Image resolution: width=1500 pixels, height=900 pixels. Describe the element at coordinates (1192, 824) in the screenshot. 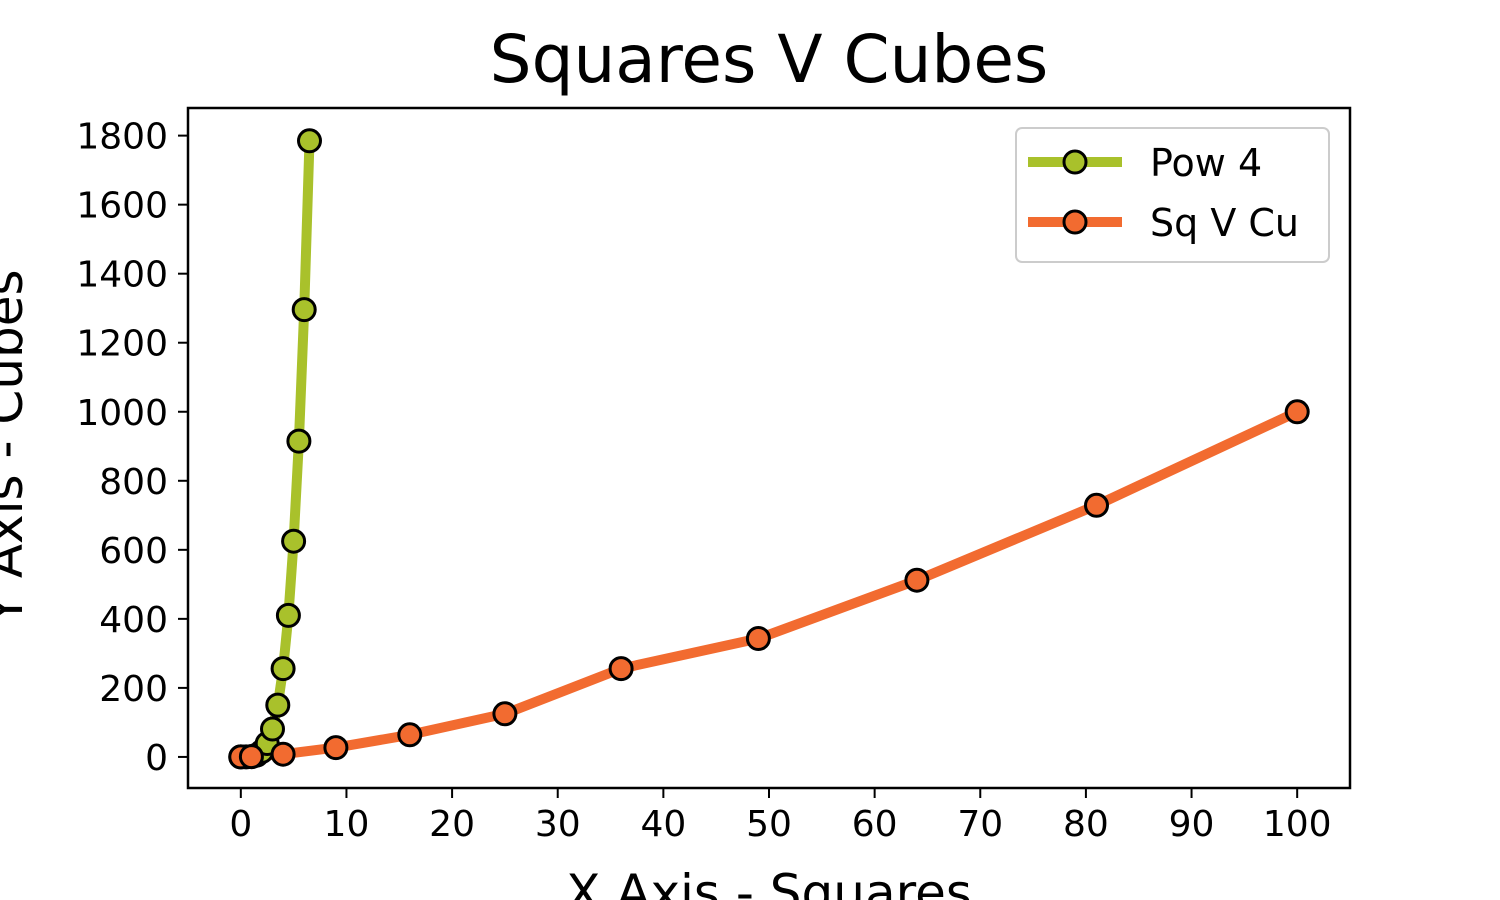

I see `x-tick-label: 90` at that location.